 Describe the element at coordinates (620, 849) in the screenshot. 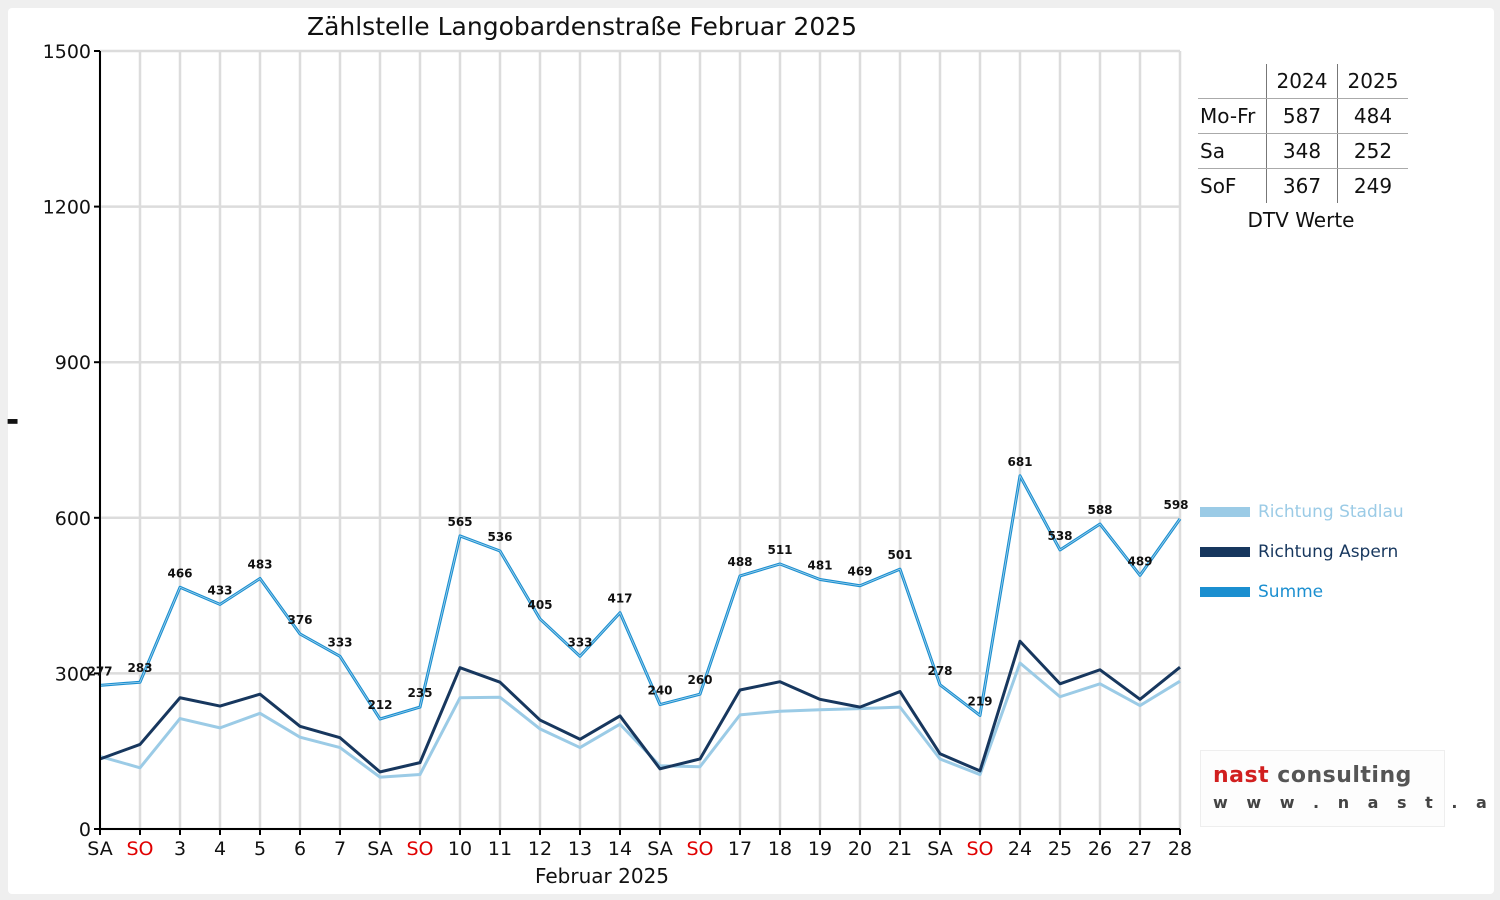

I see `x-tick-label: 14` at that location.